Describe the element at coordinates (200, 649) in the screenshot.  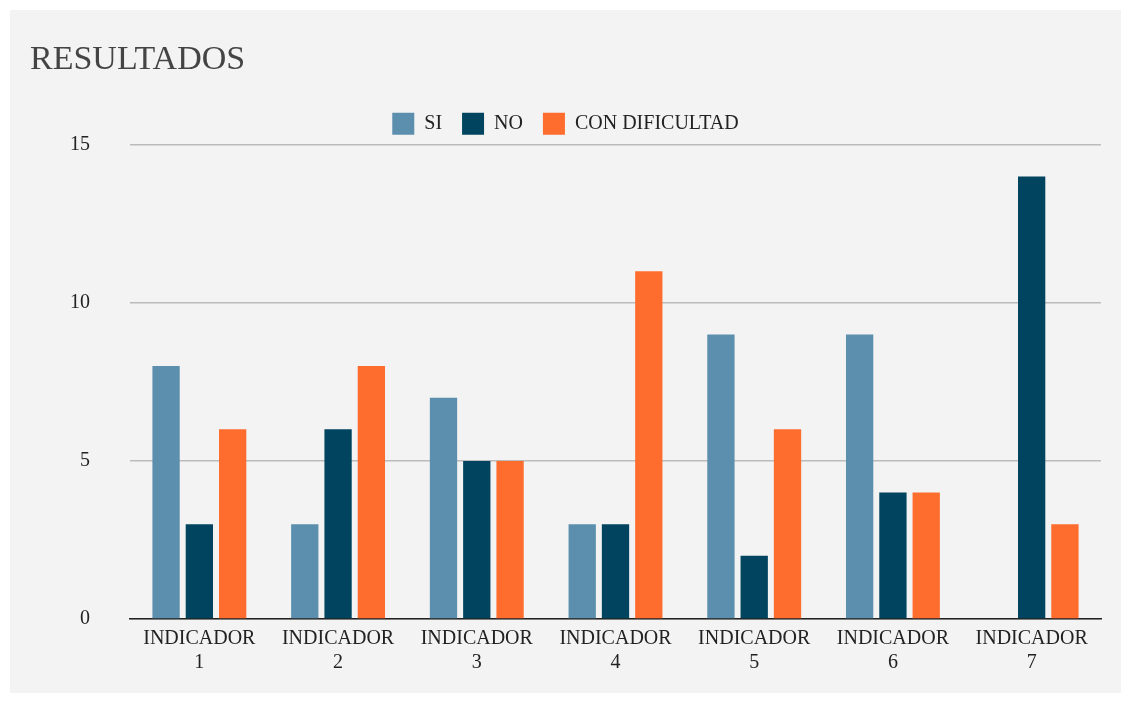
I see `x-tick-label: INDICADOR 1` at that location.